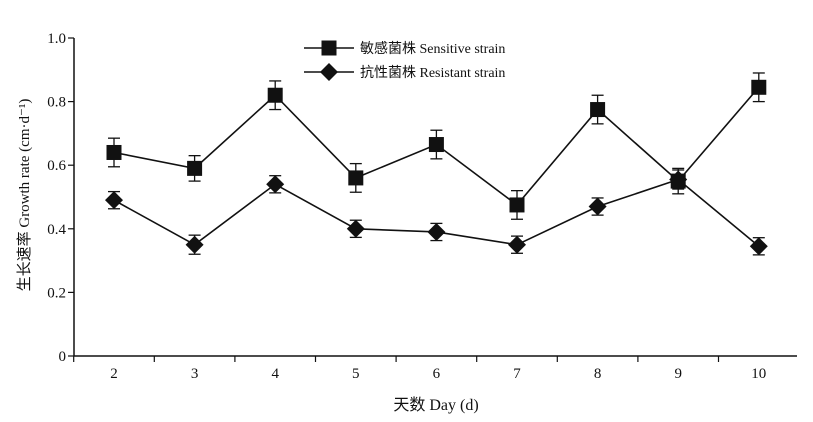  What do you see at coordinates (24, 195) in the screenshot?
I see `y-axis-title: 生长速率 Growth rate (cm·d⁻¹)` at bounding box center [24, 195].